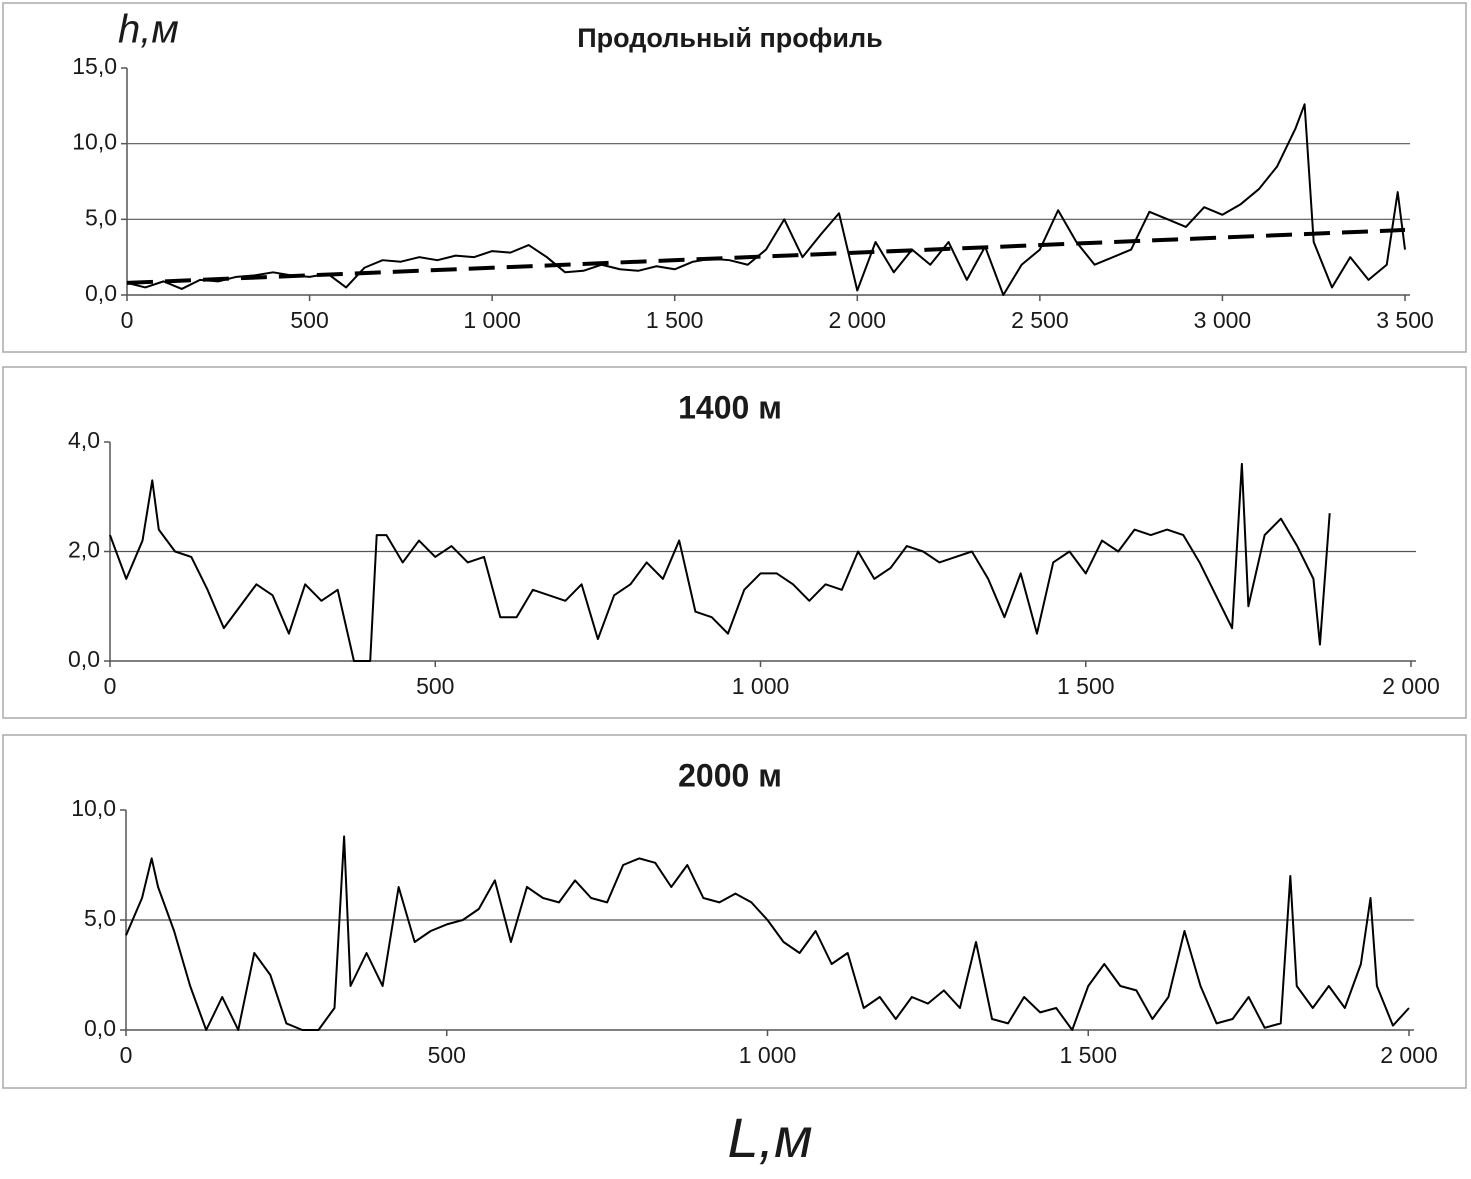 The width and height of the screenshot is (1471, 1179). Describe the element at coordinates (1040, 320) in the screenshot. I see `x-tick-label: 2 500` at that location.